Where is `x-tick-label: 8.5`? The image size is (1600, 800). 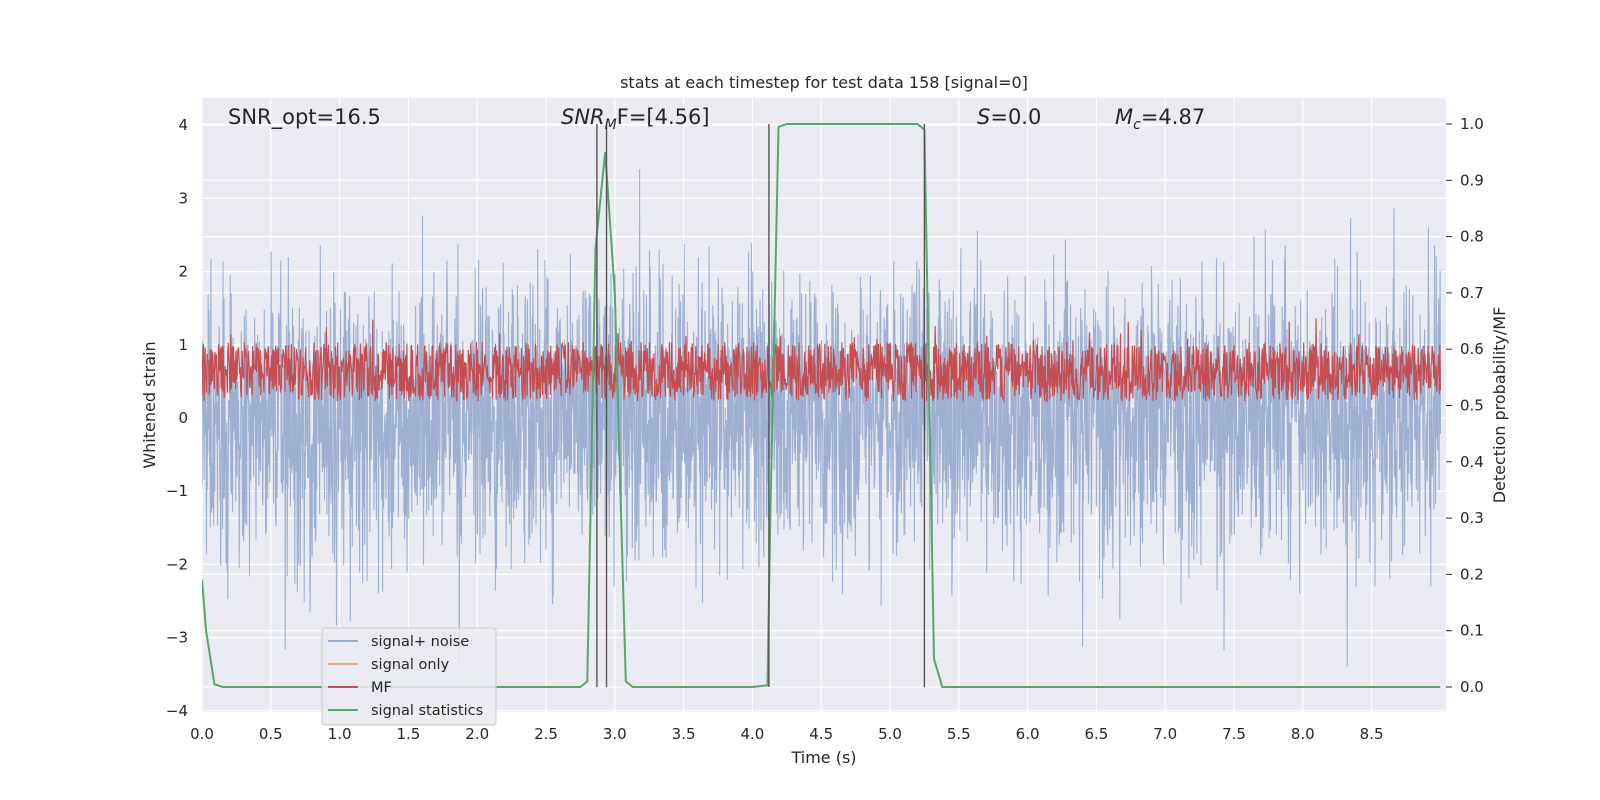
x-tick-label: 8.5 is located at coordinates (1372, 734).